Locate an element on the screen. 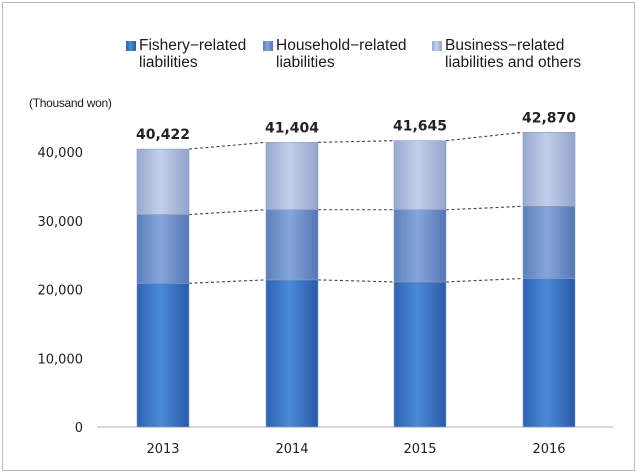 Image resolution: width=639 pixels, height=475 pixels. bar-segment-fishery-2016 is located at coordinates (549, 353).